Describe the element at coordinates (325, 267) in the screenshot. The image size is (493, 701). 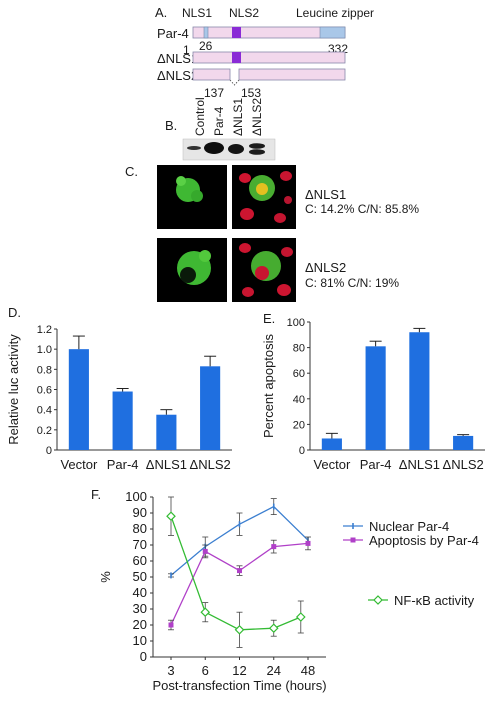
I see `row-label-dnls2: ΔNLS2` at that location.